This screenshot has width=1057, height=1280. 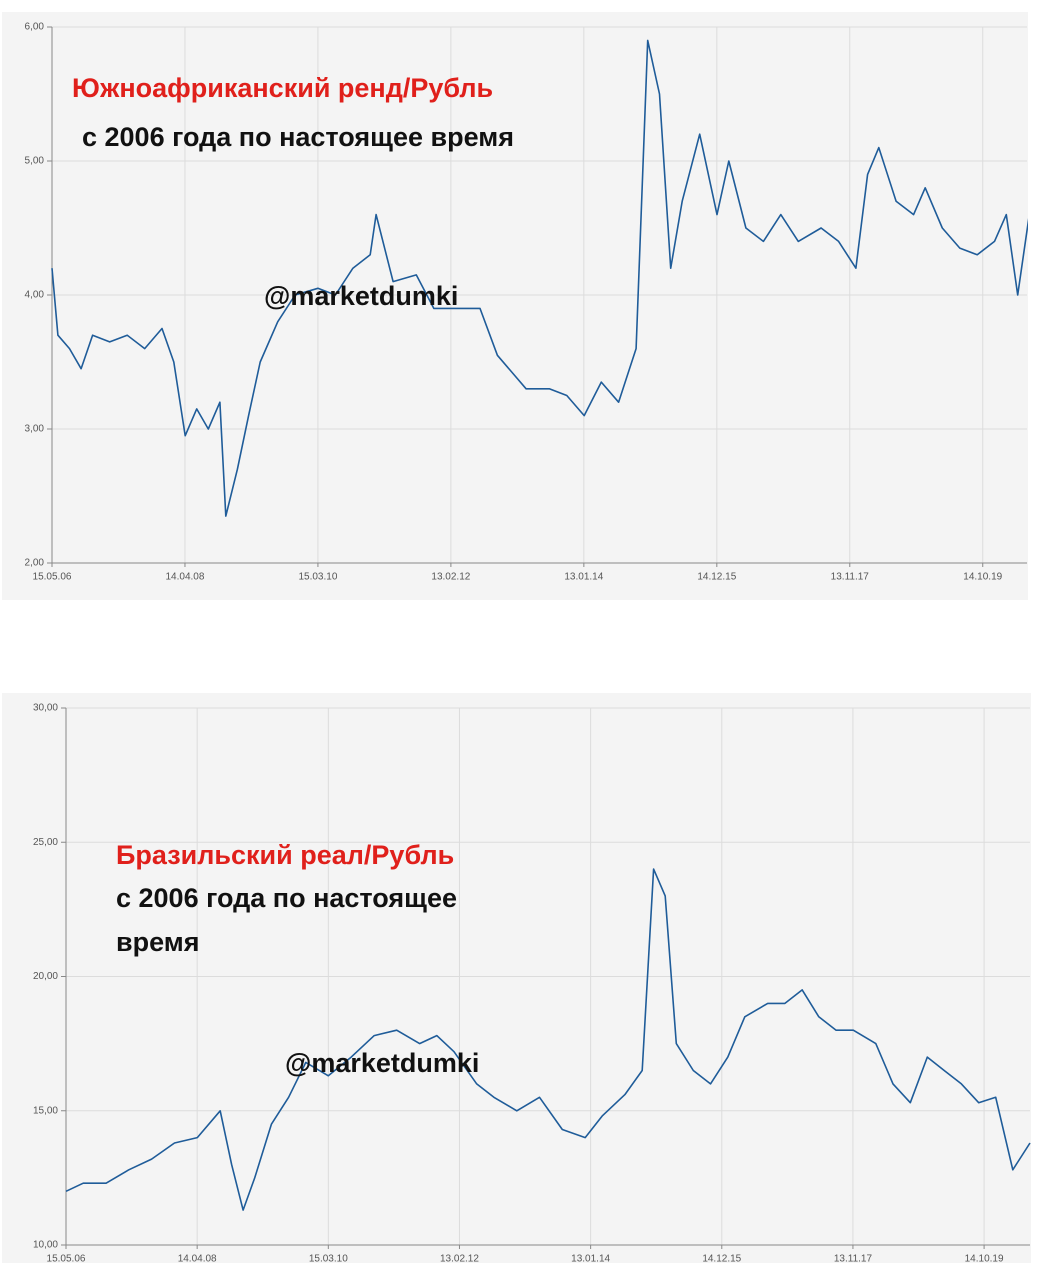 What do you see at coordinates (35, 295) in the screenshot?
I see `y-tick-label: 4,00` at bounding box center [35, 295].